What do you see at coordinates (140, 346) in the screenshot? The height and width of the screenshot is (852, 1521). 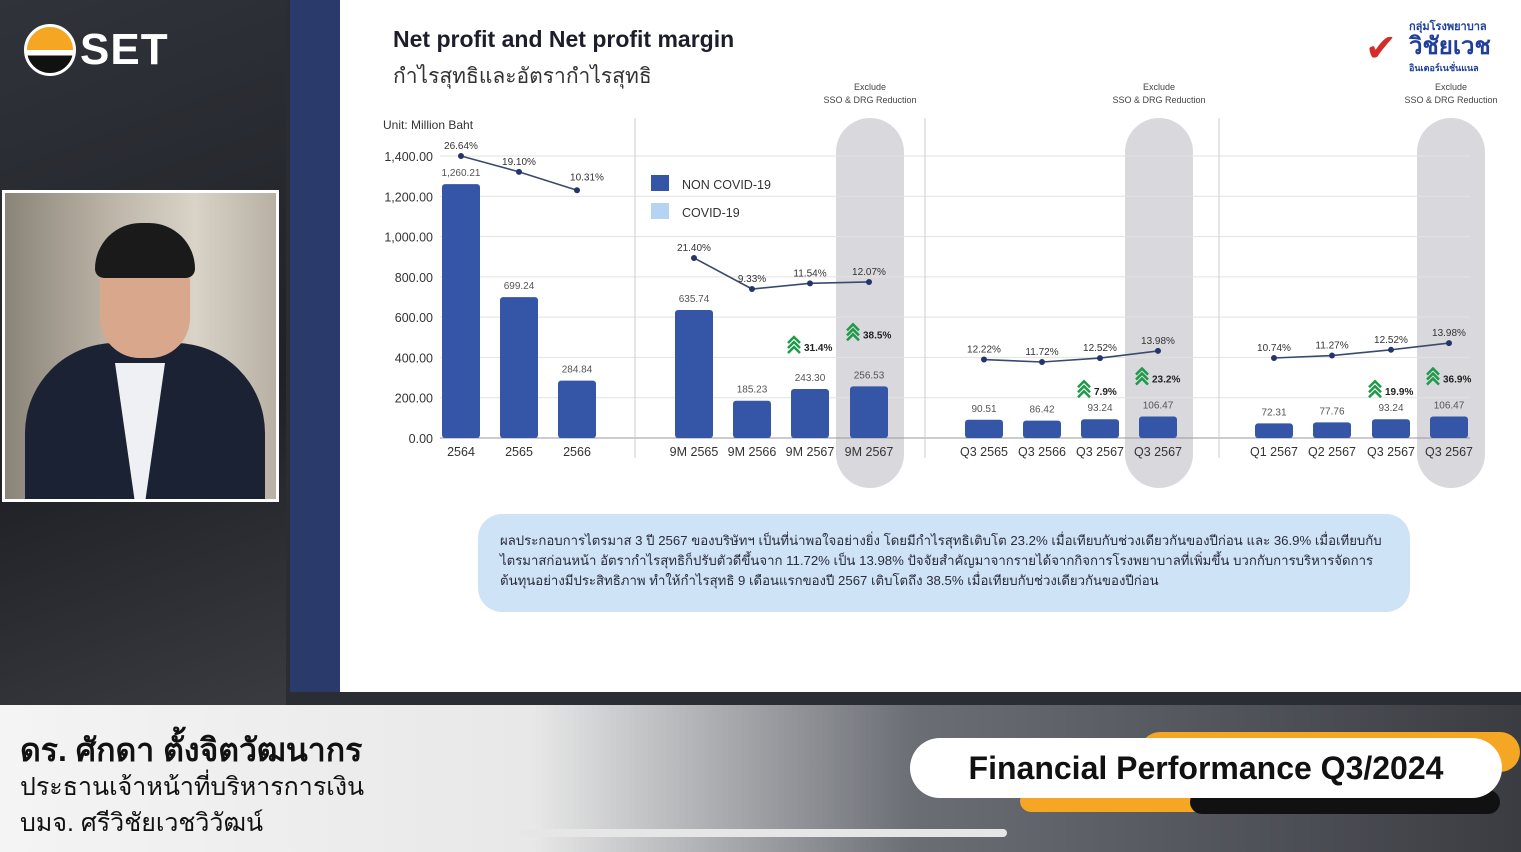 I see `speaker-video` at bounding box center [140, 346].